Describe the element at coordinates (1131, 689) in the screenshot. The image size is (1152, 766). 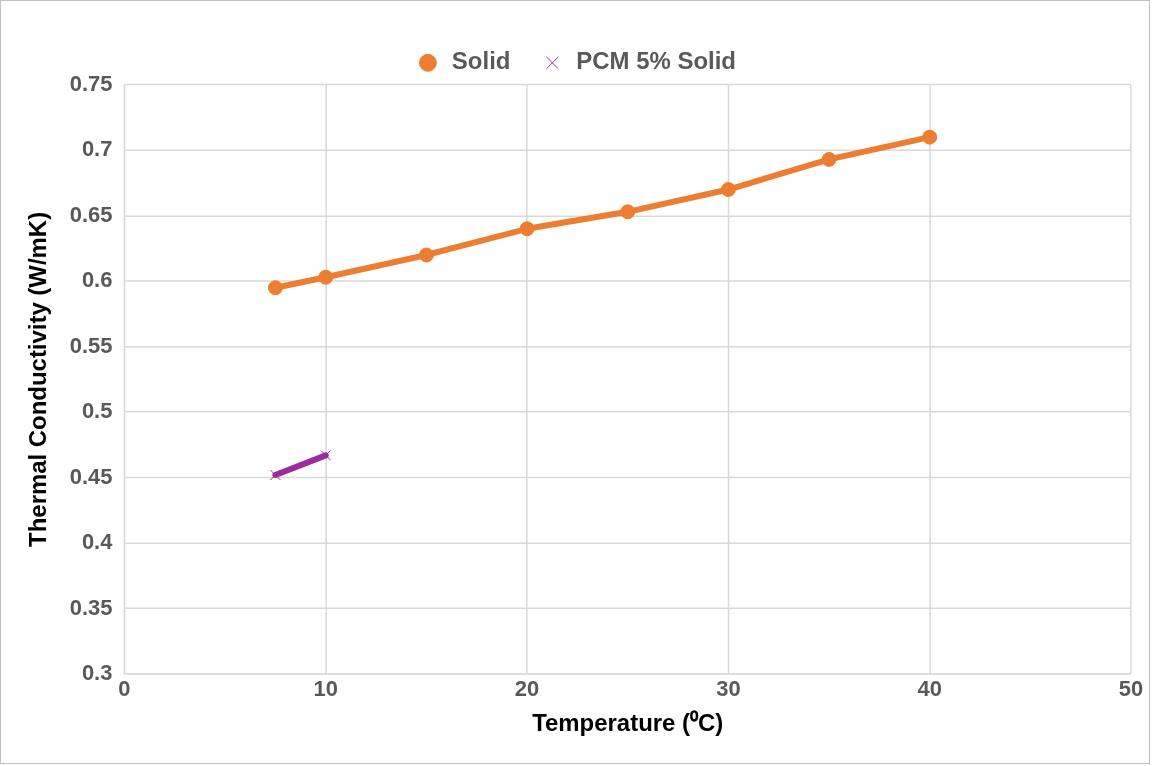
I see `x-tick-label: 50` at that location.